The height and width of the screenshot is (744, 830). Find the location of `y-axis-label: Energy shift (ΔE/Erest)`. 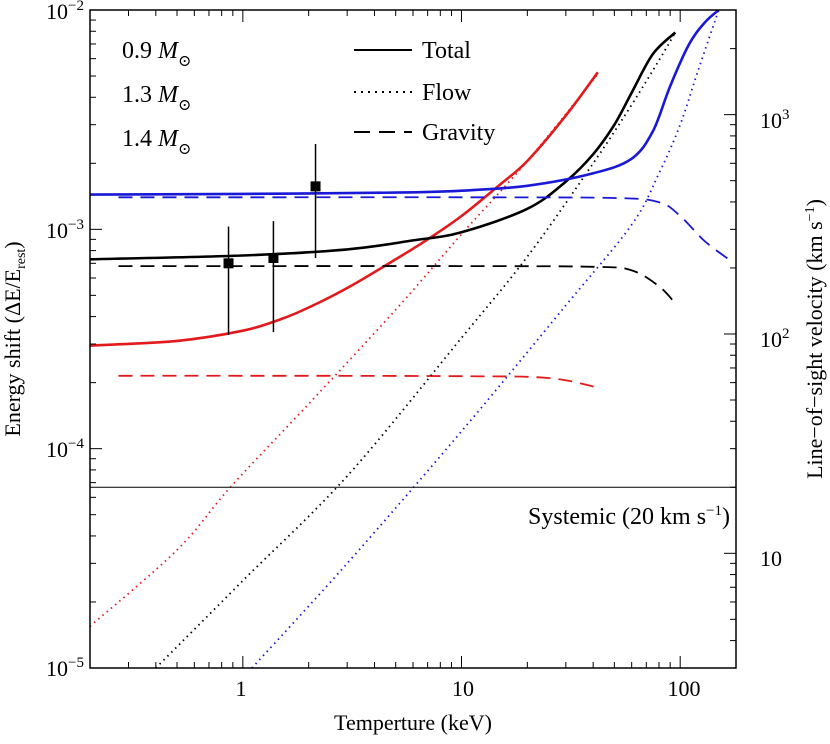

y-axis-label: Energy shift (ΔE/Erest) is located at coordinates (14, 338).